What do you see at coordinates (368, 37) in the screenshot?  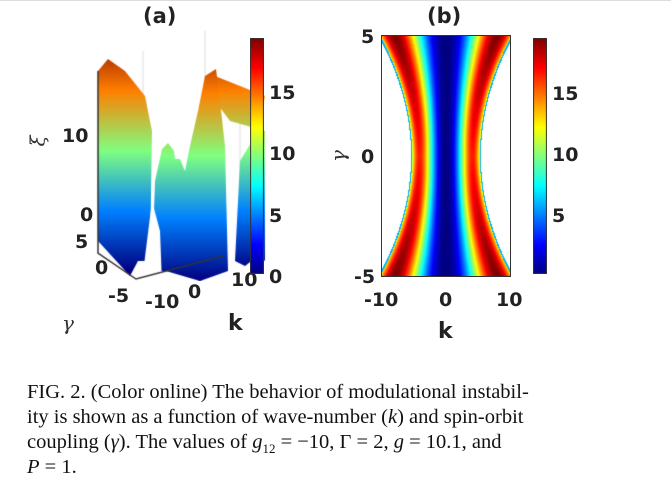 I see `panel-b-ytick: 5` at bounding box center [368, 37].